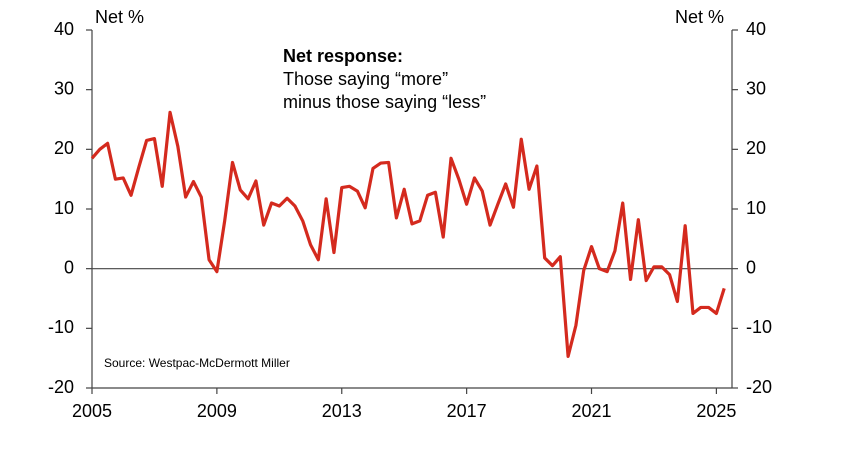  What do you see at coordinates (756, 29) in the screenshot?
I see `y2-tick-label: 40` at bounding box center [756, 29].